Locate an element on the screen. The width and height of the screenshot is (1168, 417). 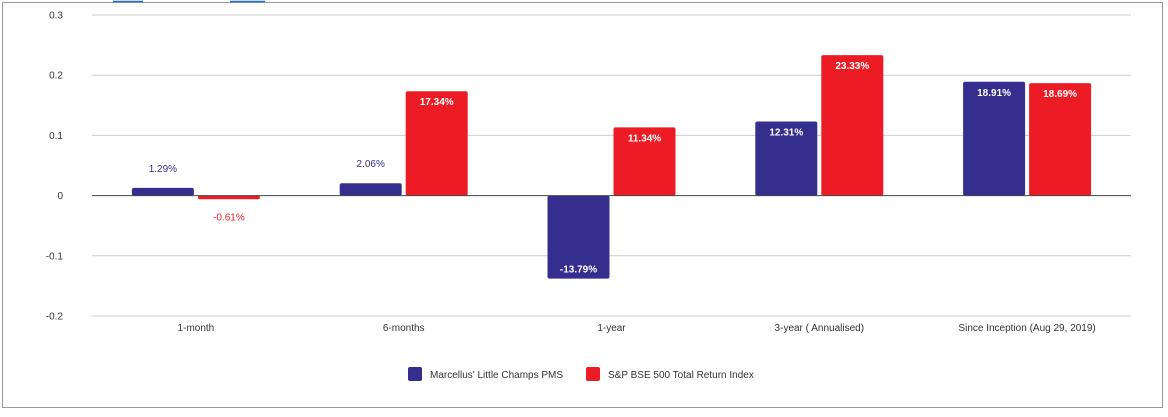
y-tick-label: 0.3 is located at coordinates (56, 16).